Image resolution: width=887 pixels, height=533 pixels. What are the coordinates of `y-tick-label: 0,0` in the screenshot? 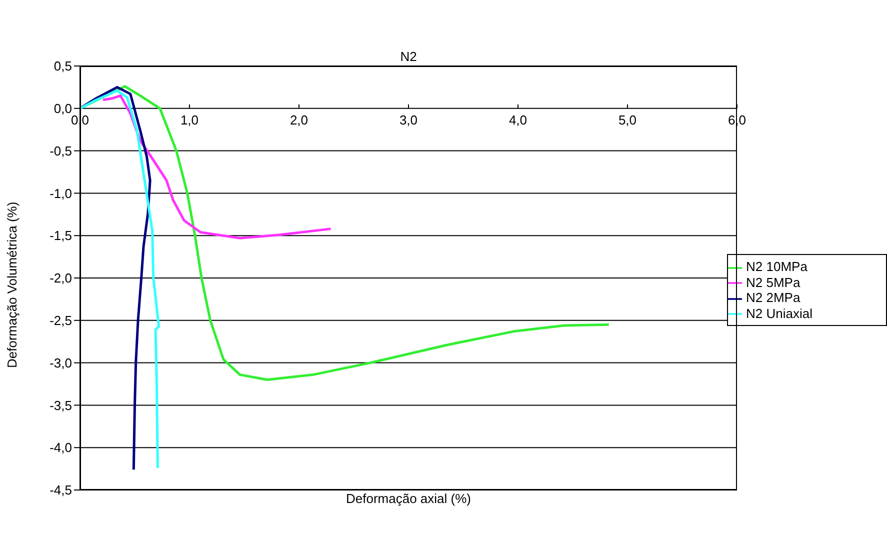 It's located at (63, 108).